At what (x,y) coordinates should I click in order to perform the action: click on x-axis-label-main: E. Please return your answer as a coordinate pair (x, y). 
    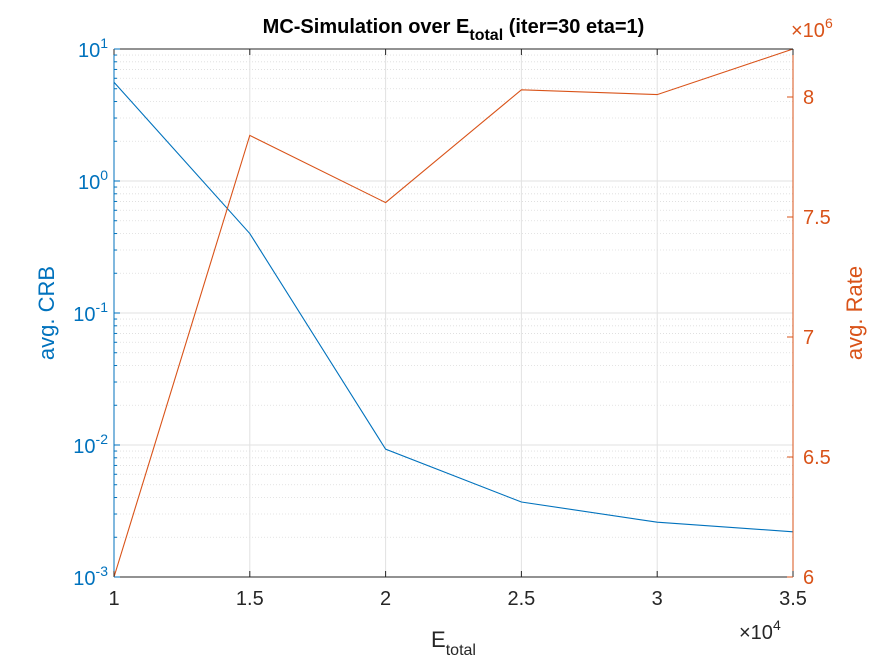
    Looking at the image, I should click on (438, 639).